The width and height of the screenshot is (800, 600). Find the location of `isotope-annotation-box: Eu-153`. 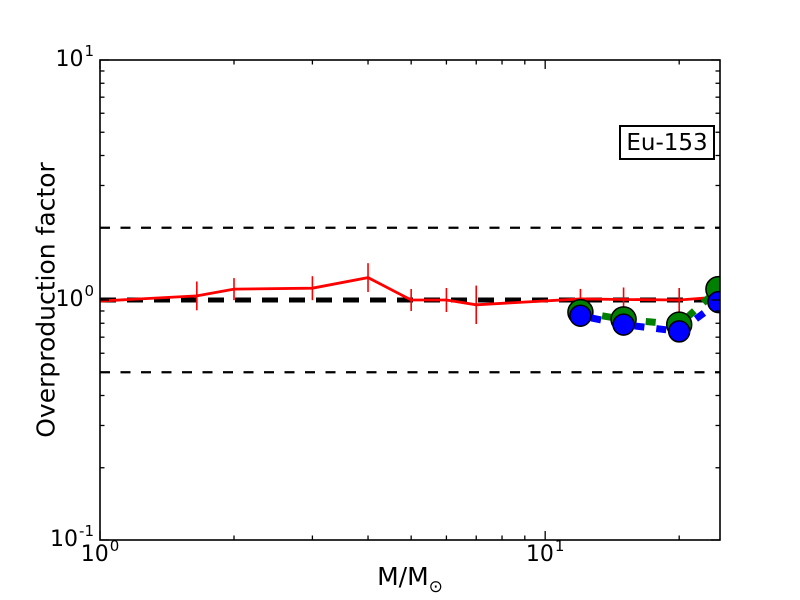

isotope-annotation-box: Eu-153 is located at coordinates (667, 142).